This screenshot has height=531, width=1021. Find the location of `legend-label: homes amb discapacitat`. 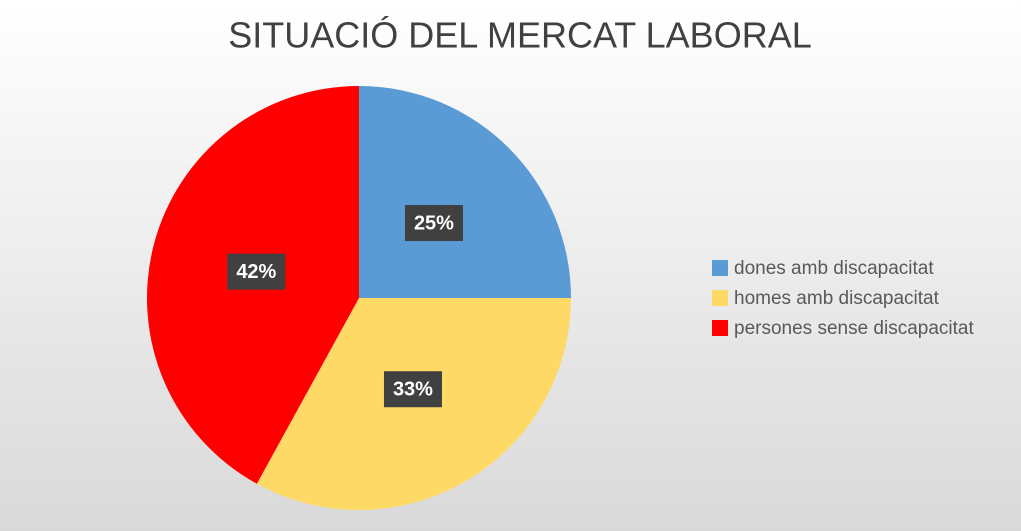

legend-label: homes amb discapacitat is located at coordinates (837, 298).